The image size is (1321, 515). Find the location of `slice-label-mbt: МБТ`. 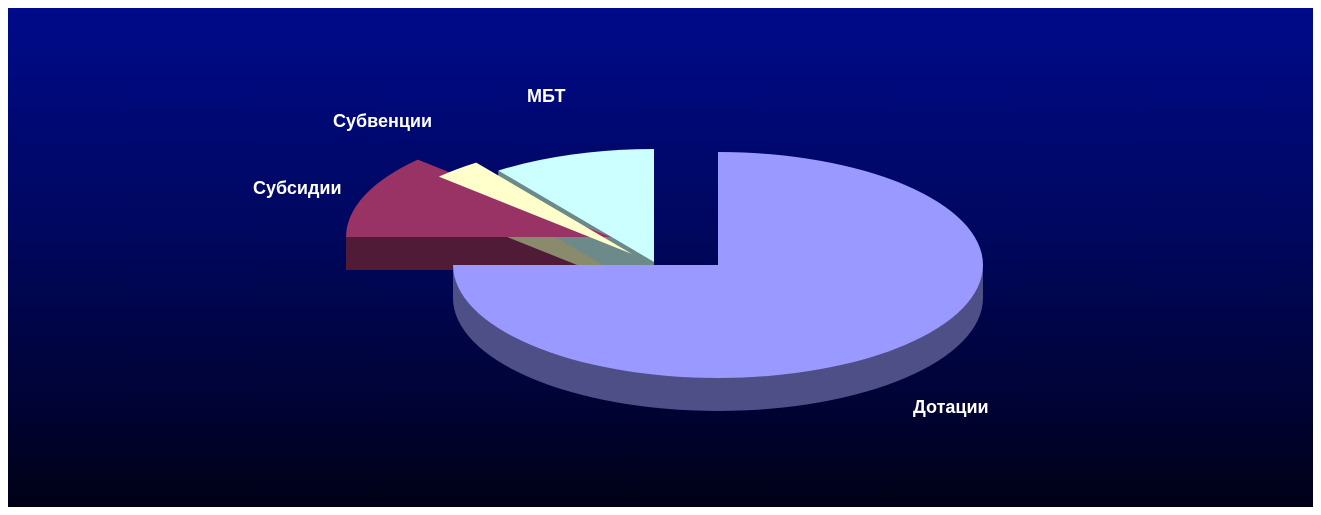

slice-label-mbt: МБТ is located at coordinates (546, 96).